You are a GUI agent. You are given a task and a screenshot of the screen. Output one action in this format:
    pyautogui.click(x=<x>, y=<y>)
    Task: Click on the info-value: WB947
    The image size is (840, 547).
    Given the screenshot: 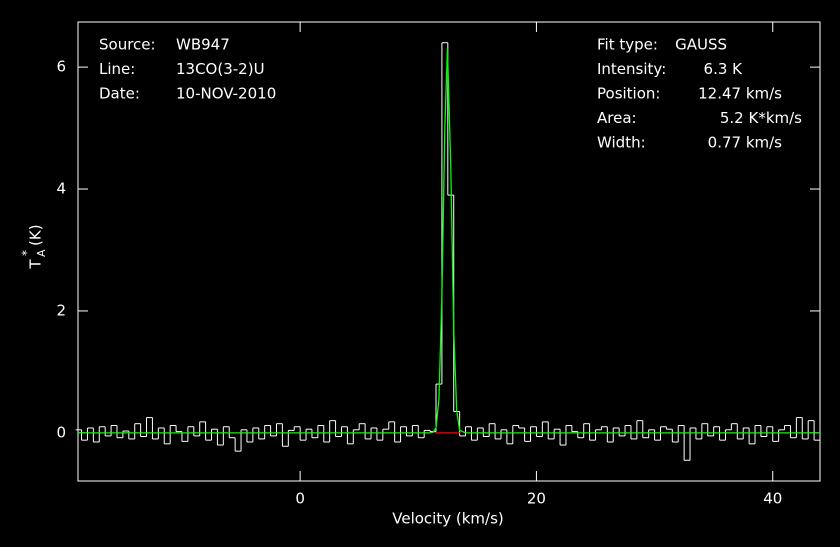 What is the action you would take?
    pyautogui.click(x=203, y=45)
    